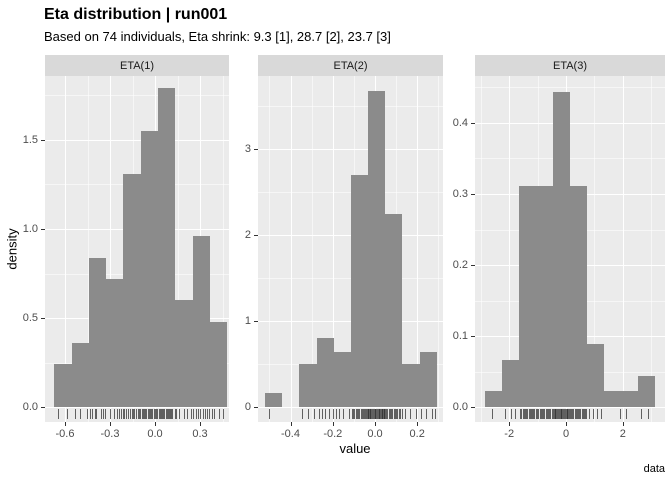 This screenshot has height=480, width=672. I want to click on y-tick-label: 0.5, so click(30, 318).